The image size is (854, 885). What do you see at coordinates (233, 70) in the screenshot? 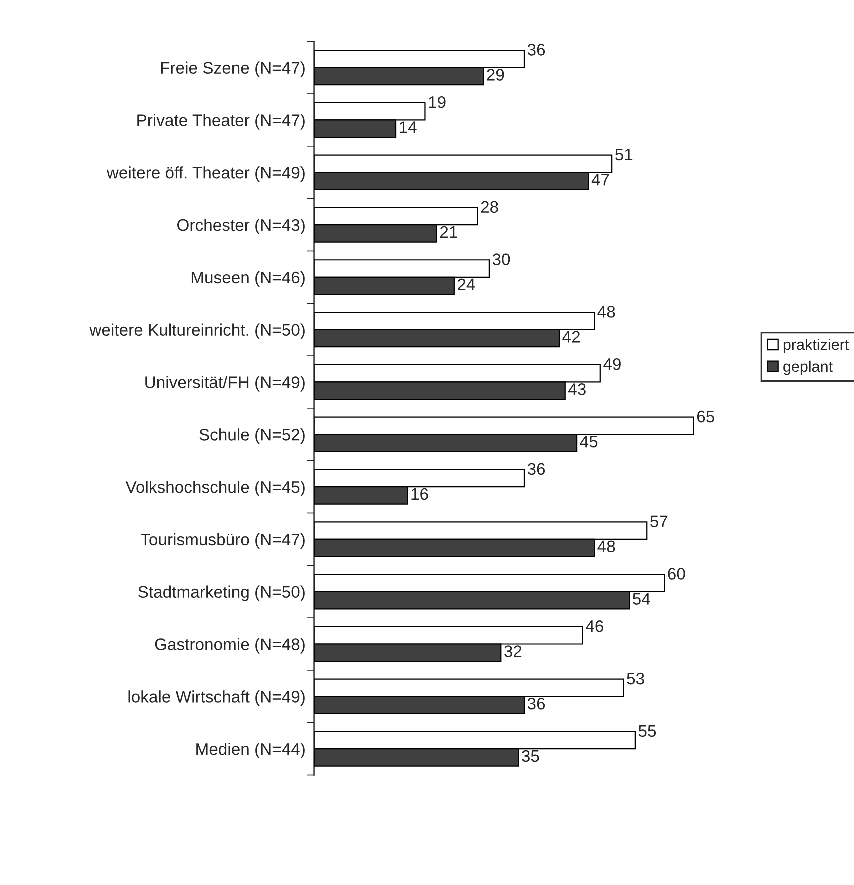
I see `y-tick-label: Freie Szene (N=47)` at bounding box center [233, 70].